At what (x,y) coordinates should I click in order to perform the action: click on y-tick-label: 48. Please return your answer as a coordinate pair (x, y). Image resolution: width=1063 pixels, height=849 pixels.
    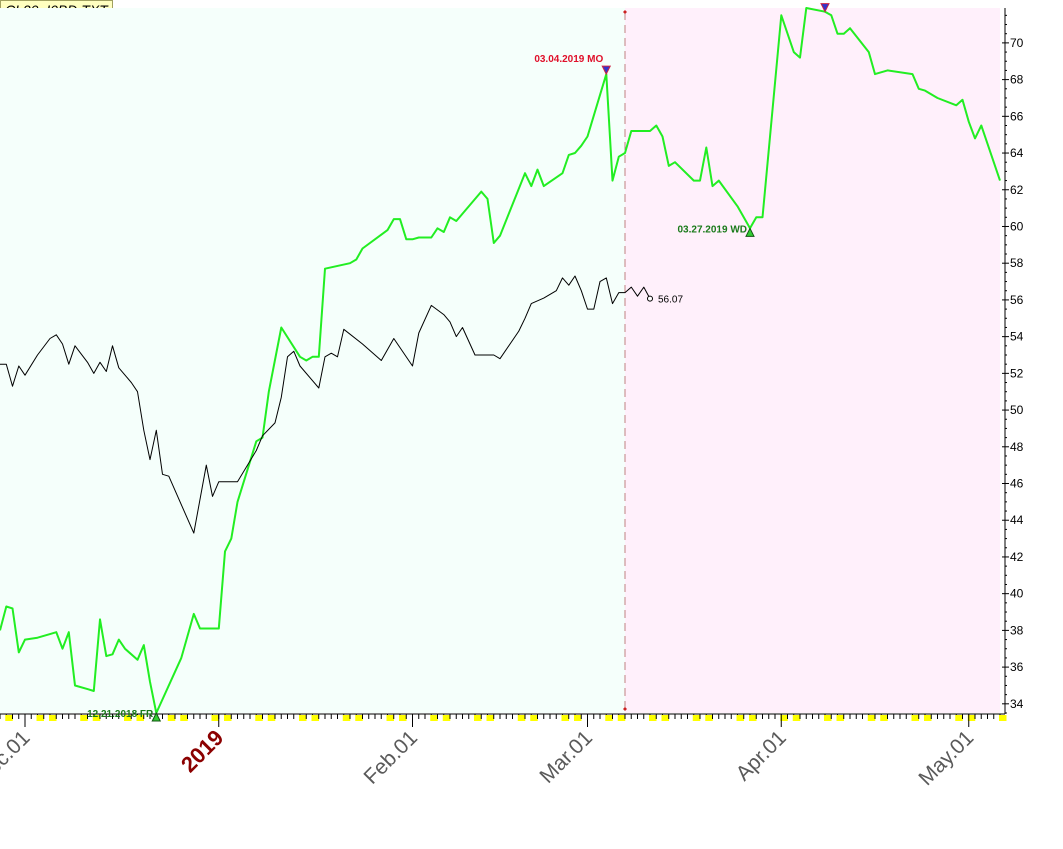
    Looking at the image, I should click on (1017, 447).